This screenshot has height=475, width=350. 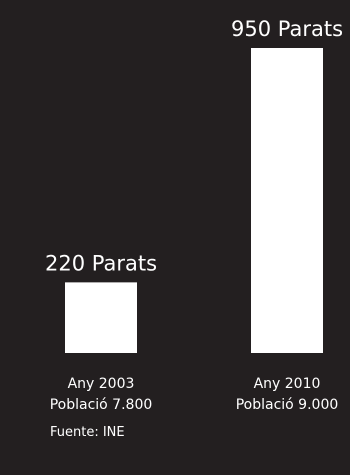 I want to click on source-note: Fuente: INE, so click(x=87, y=432).